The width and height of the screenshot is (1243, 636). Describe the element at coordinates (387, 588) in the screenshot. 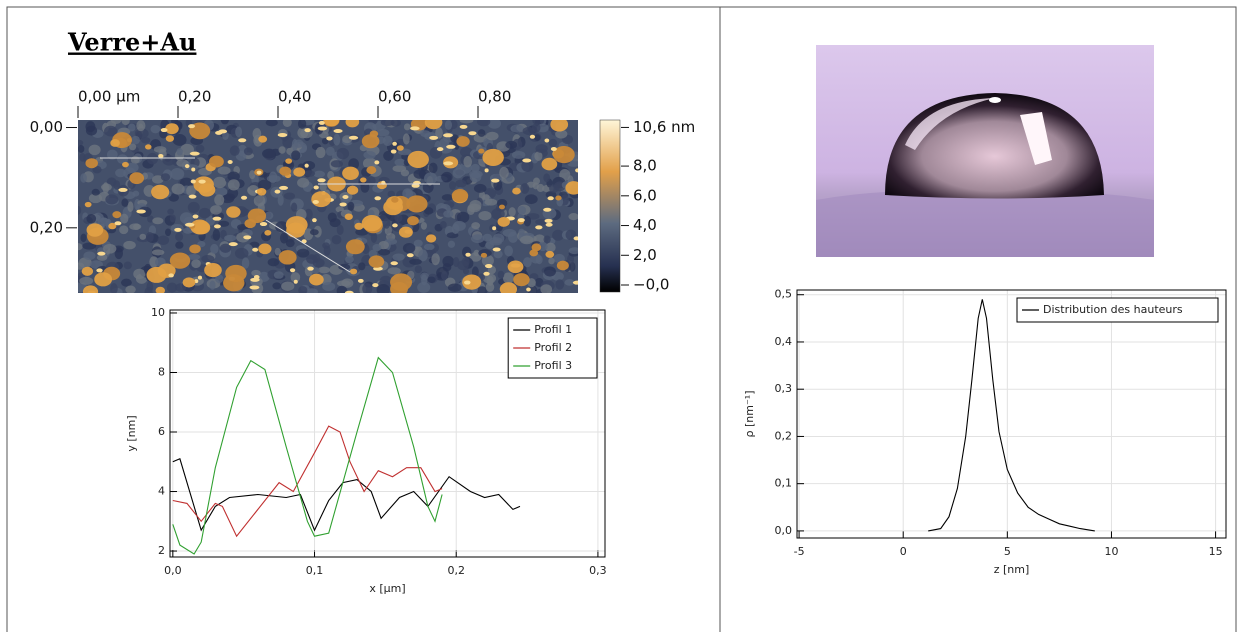

I see `x-axis-label: x [µm]` at that location.